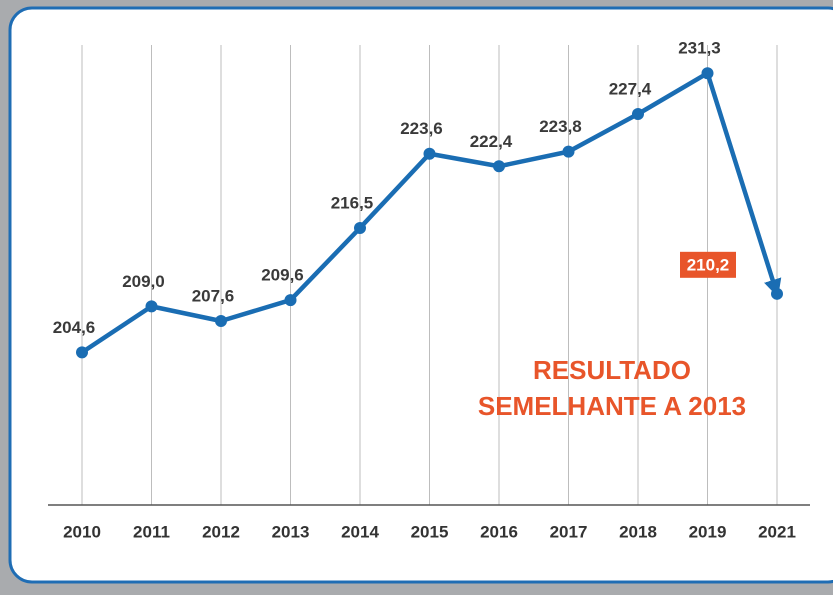 The height and width of the screenshot is (595, 833). I want to click on data-label: 216,5, so click(352, 202).